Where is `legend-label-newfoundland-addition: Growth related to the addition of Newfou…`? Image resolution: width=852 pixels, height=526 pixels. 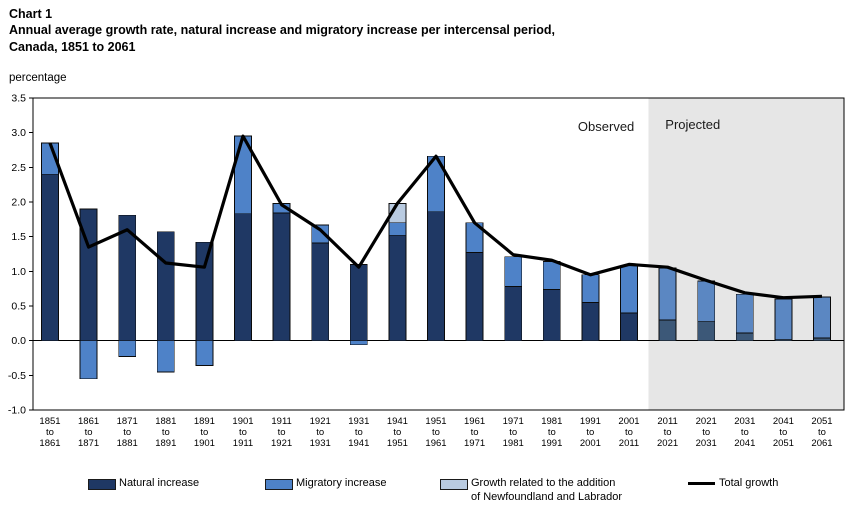 legend-label-newfoundland-addition: Growth related to the addition of Newfou… is located at coordinates (547, 490).